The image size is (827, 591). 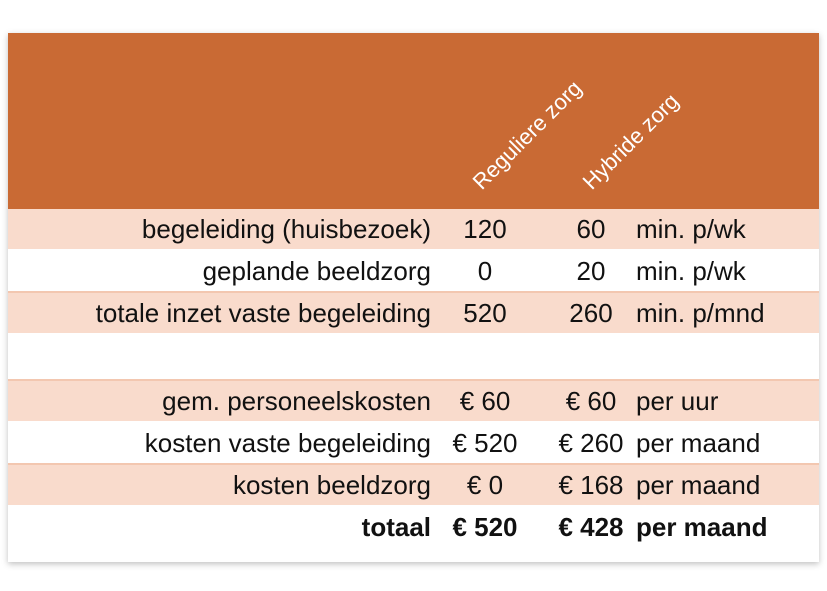 What do you see at coordinates (287, 443) in the screenshot?
I see `row-label: kosten vaste begeleiding` at bounding box center [287, 443].